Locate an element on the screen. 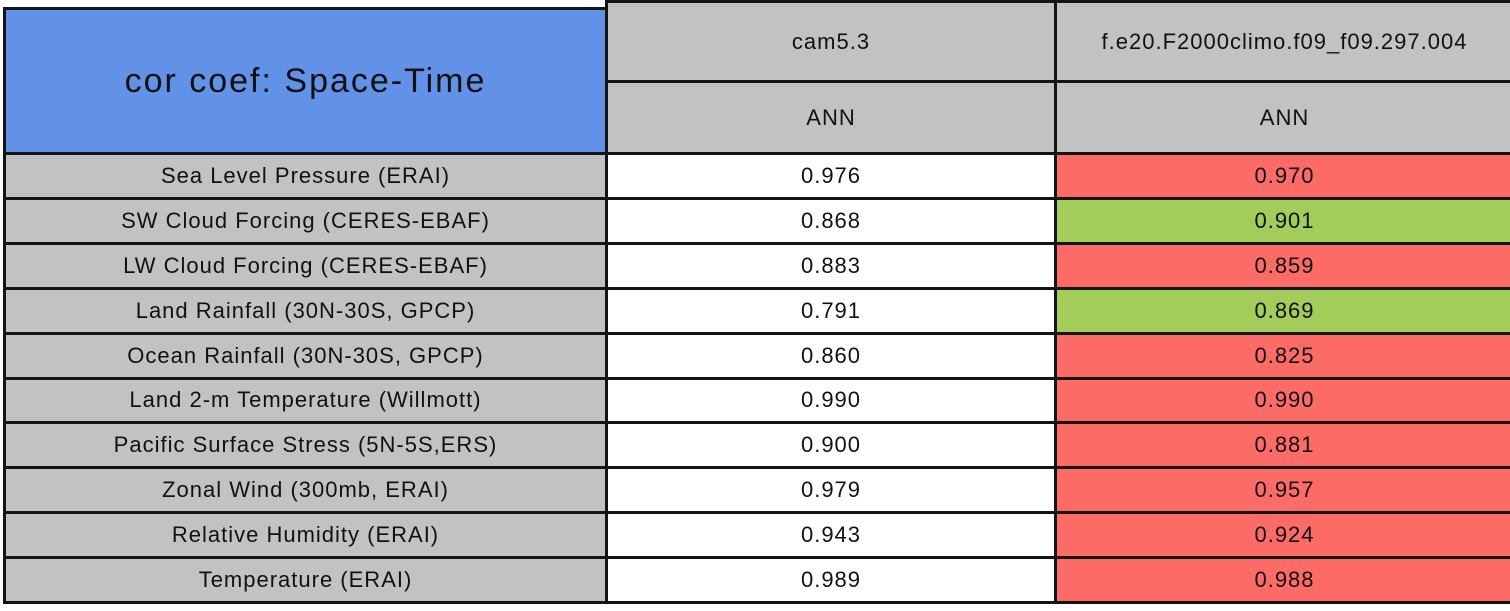 The height and width of the screenshot is (611, 1510). row-label: Land 2-m Temperature (Willmott) is located at coordinates (305, 400).